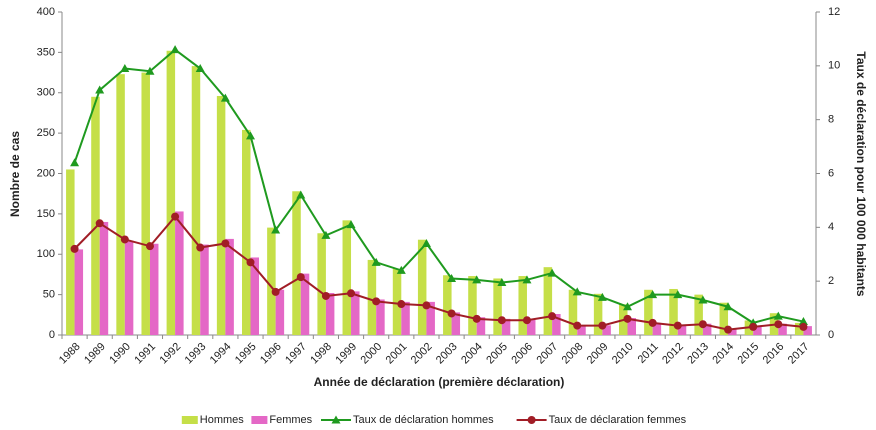 The image size is (876, 430). Describe the element at coordinates (46, 52) in the screenshot. I see `y-tick-label: 350` at that location.